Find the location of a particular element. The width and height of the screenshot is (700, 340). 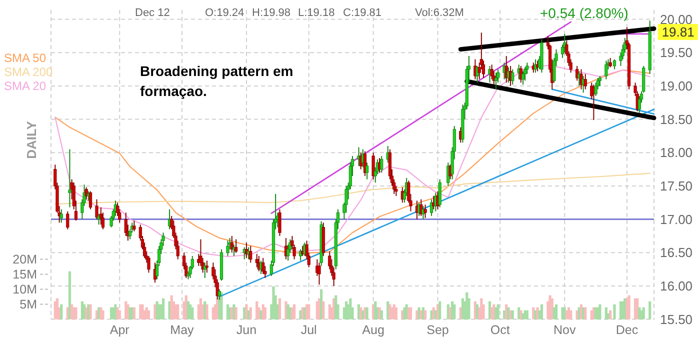

y-tick-label: 20.00 is located at coordinates (676, 19).